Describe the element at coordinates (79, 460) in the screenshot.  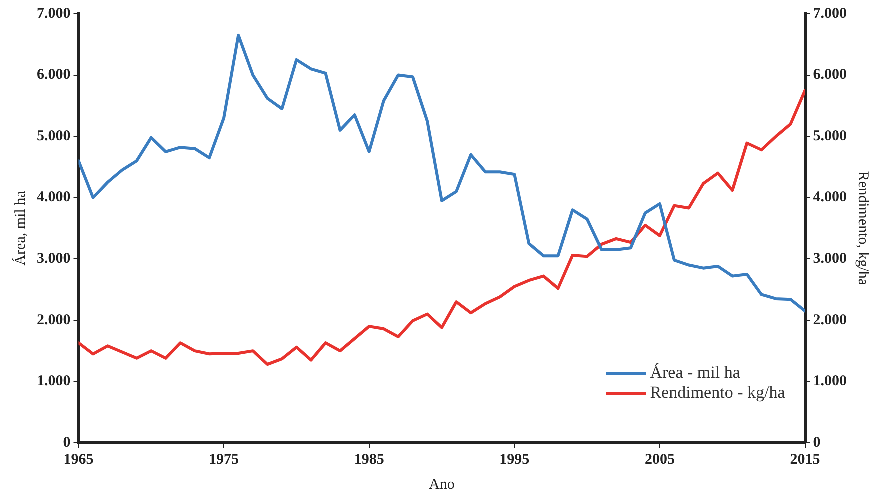
I see `x-tick-label: 1965` at that location.